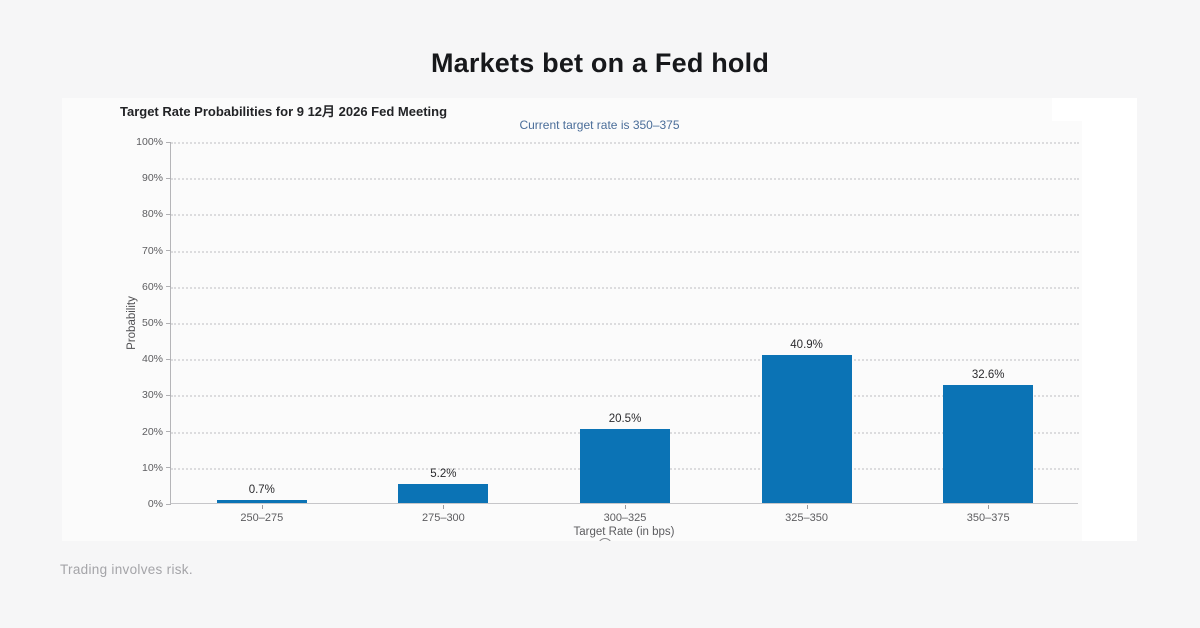  What do you see at coordinates (988, 374) in the screenshot?
I see `bar-value-label: 32.6%` at bounding box center [988, 374].